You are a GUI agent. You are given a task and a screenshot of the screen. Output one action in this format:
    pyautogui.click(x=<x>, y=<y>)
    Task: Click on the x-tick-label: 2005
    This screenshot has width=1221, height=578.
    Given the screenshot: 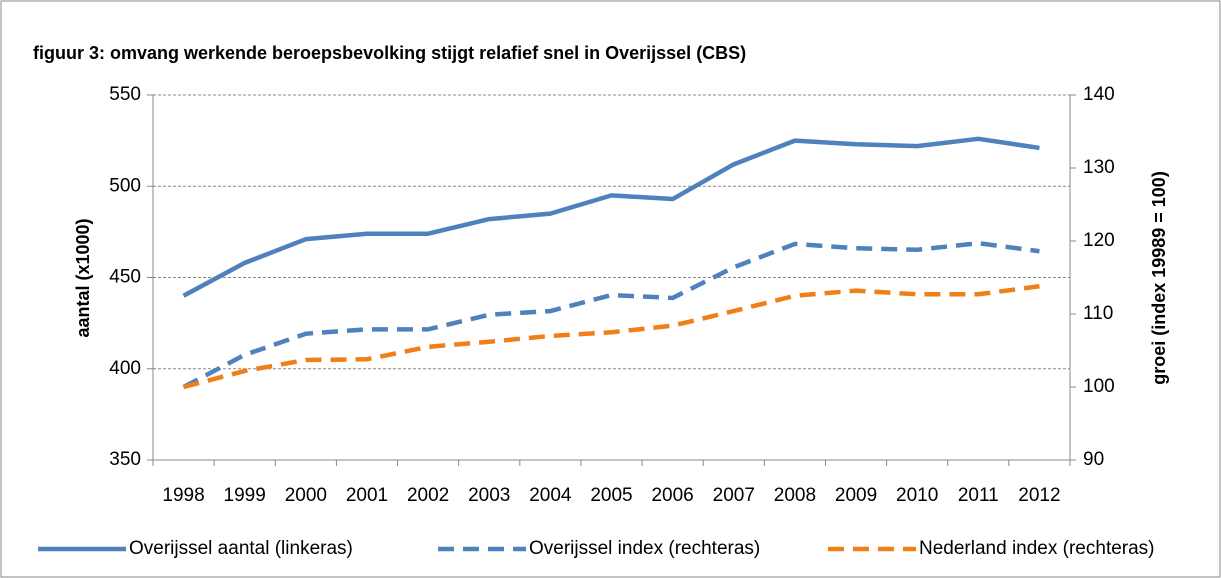 What is the action you would take?
    pyautogui.click(x=611, y=495)
    